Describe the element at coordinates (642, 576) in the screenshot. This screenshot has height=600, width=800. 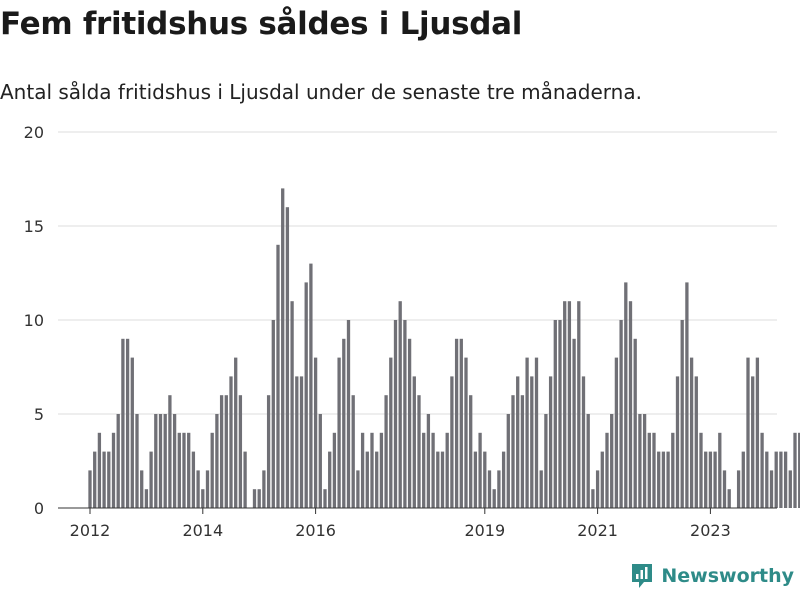
I see `newsworthy-logo-icon` at that location.